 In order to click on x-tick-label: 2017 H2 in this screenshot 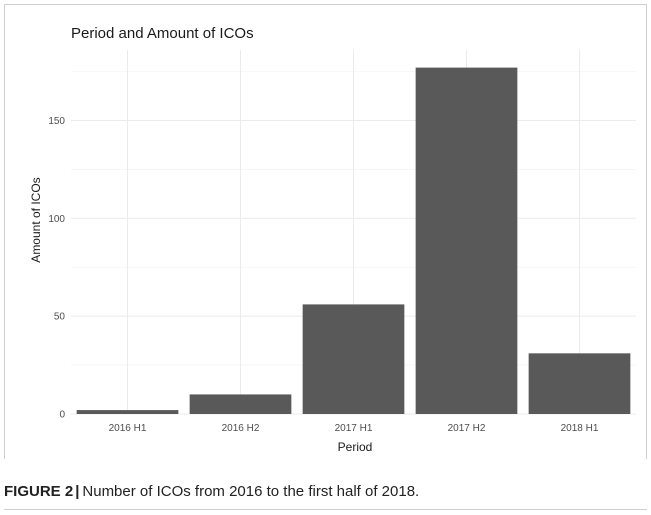, I will do `click(467, 428)`.